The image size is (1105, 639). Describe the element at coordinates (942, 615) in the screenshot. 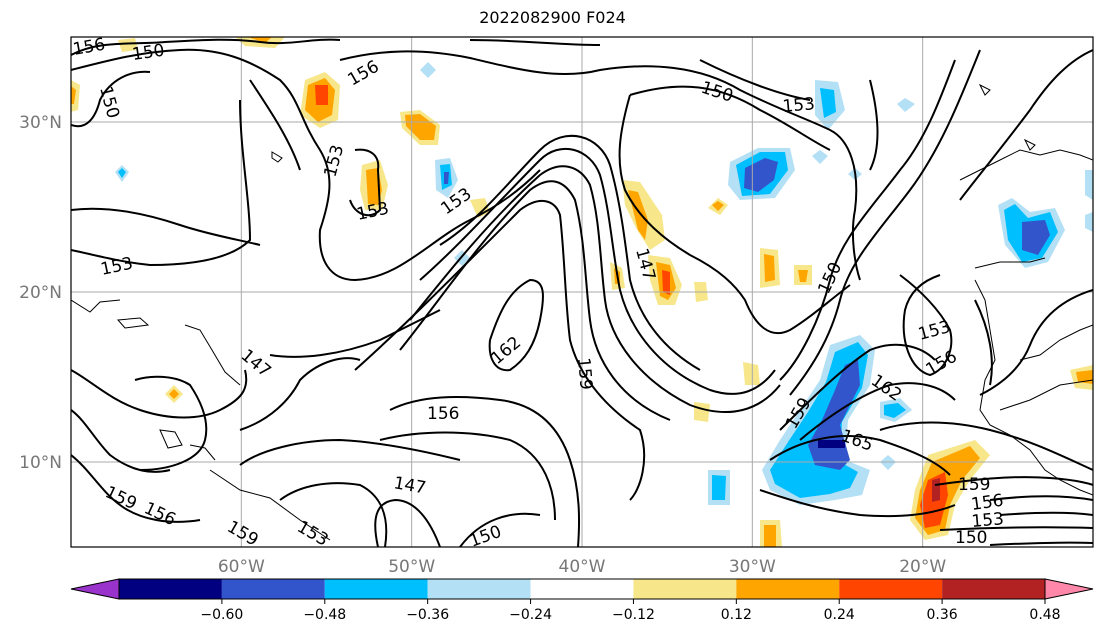

I see `colorbar-tick-label: 0.36` at that location.